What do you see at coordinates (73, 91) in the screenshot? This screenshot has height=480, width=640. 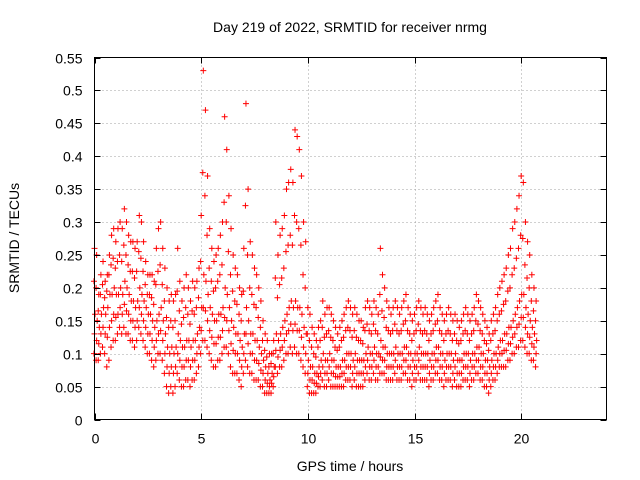 I see `y-tick-label: 0.5` at bounding box center [73, 91].